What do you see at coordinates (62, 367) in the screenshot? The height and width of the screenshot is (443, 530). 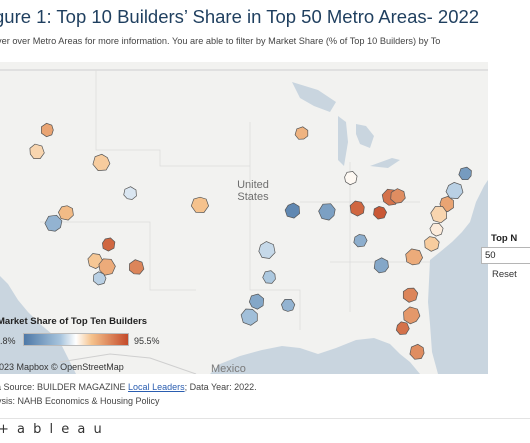 I see `map-attribution: 2023 Mapbox © OpenStreetMap` at bounding box center [62, 367].